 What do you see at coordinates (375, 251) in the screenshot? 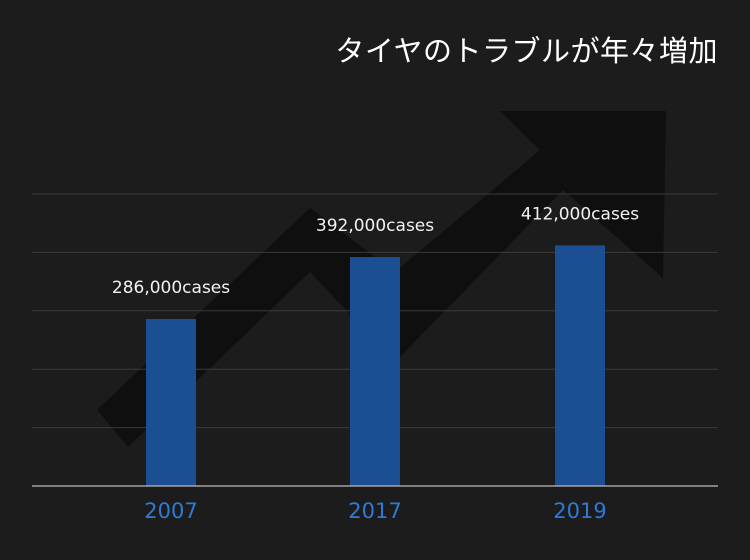
I see `data-labels: 286,000cases 392,000cases 412,000cases` at bounding box center [375, 251].